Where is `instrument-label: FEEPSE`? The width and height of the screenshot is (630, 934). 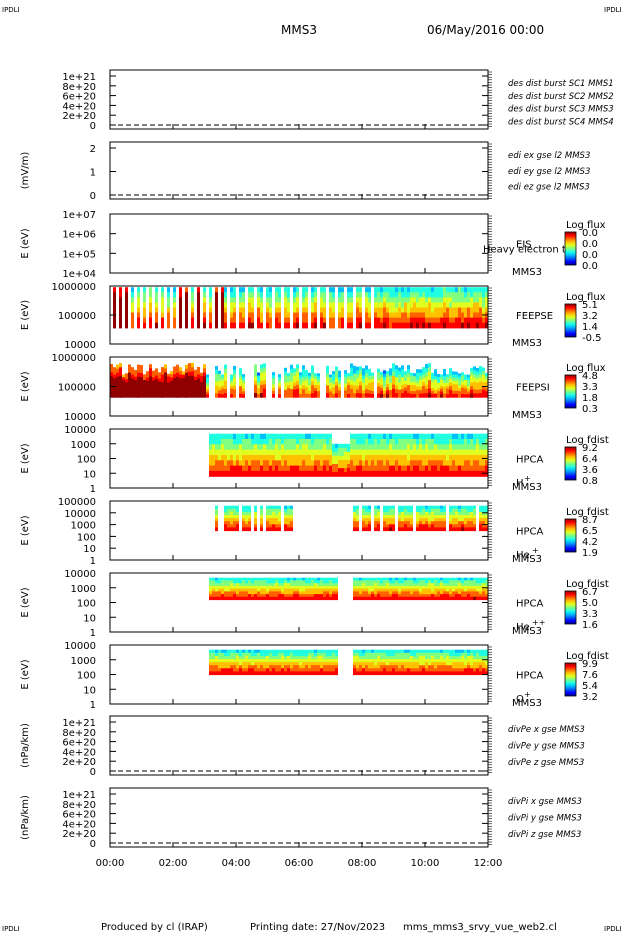
instrument-label: FEEPSE is located at coordinates (534, 316).